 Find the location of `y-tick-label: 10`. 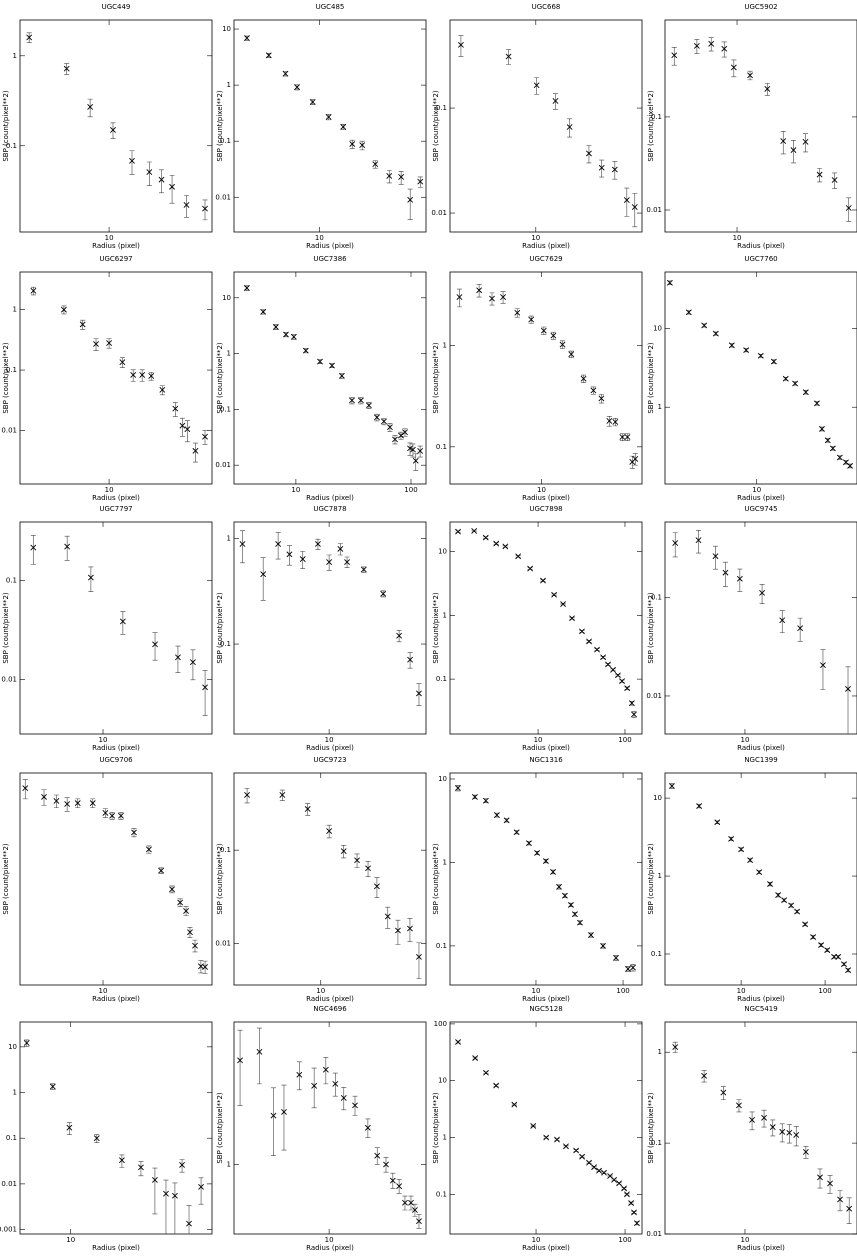

y-tick-label: 10 is located at coordinates (442, 1081).